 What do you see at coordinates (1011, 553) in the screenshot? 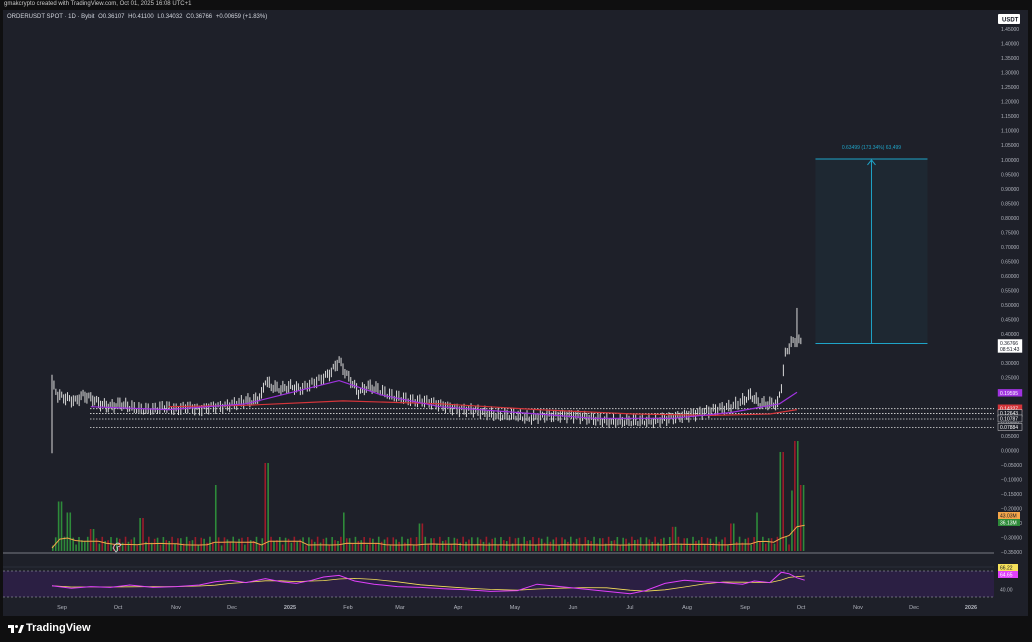
I see `price-tick-label: −0.35000` at bounding box center [1011, 553].